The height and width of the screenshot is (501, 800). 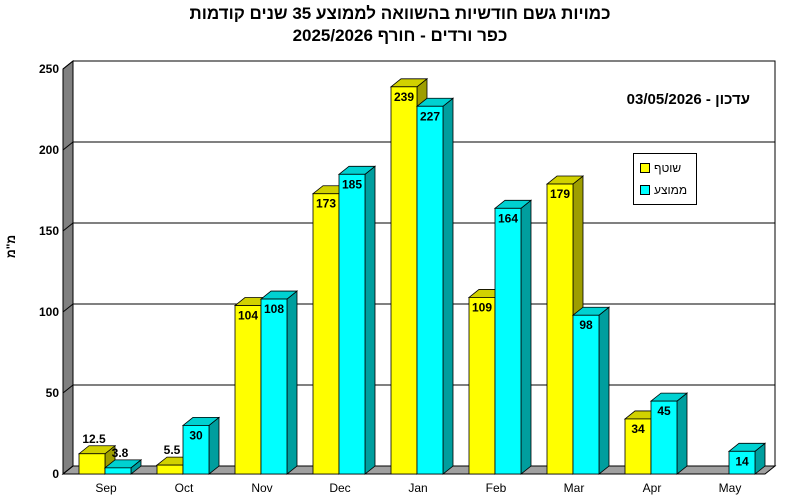 What do you see at coordinates (652, 488) in the screenshot?
I see `x-category-label: Apr` at bounding box center [652, 488].